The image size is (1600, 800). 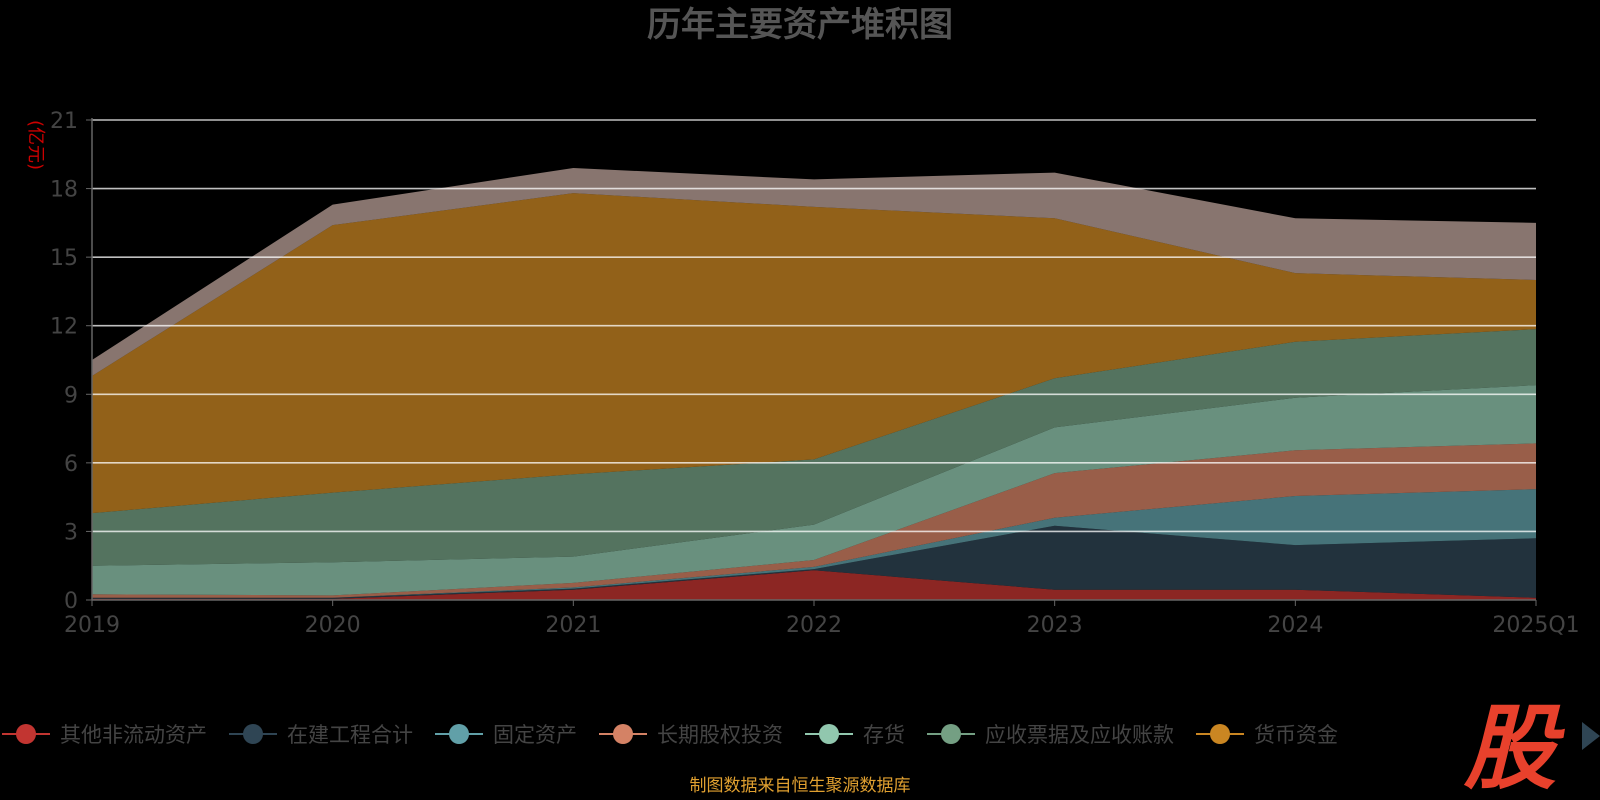 I want to click on legend-item-0: 其他非流动资产, so click(x=104, y=735).